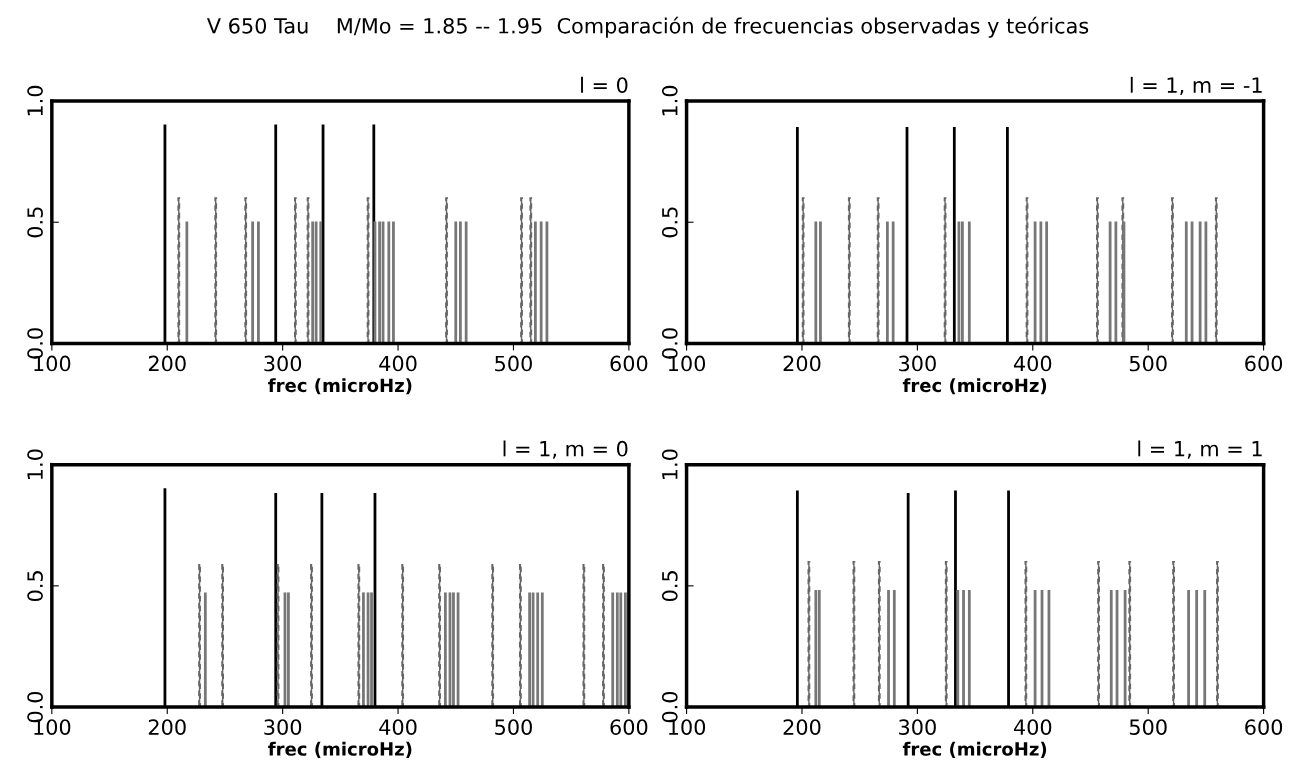  What do you see at coordinates (1196, 86) in the screenshot?
I see `chart-title: l = 1, m = -1` at bounding box center [1196, 86].